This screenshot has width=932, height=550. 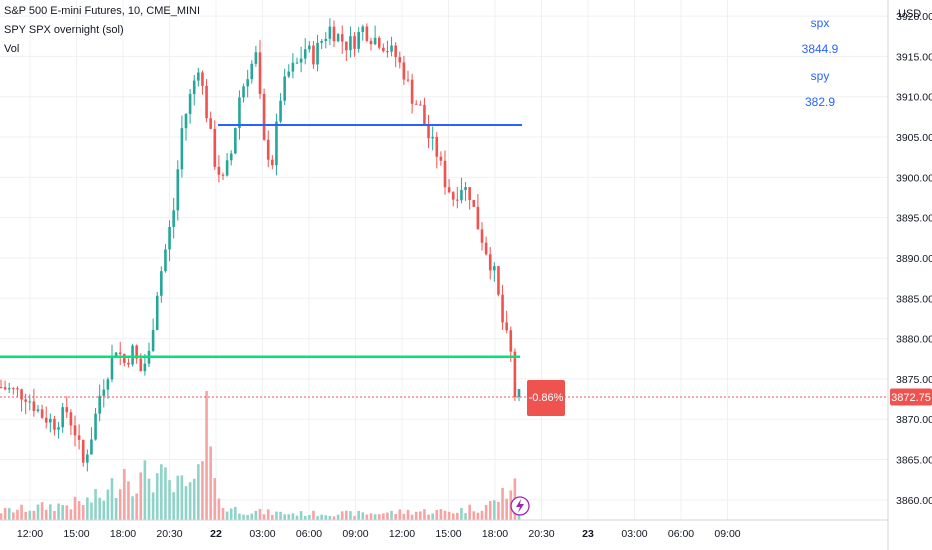 I want to click on price-tick-label: 3860.00, so click(x=914, y=501).